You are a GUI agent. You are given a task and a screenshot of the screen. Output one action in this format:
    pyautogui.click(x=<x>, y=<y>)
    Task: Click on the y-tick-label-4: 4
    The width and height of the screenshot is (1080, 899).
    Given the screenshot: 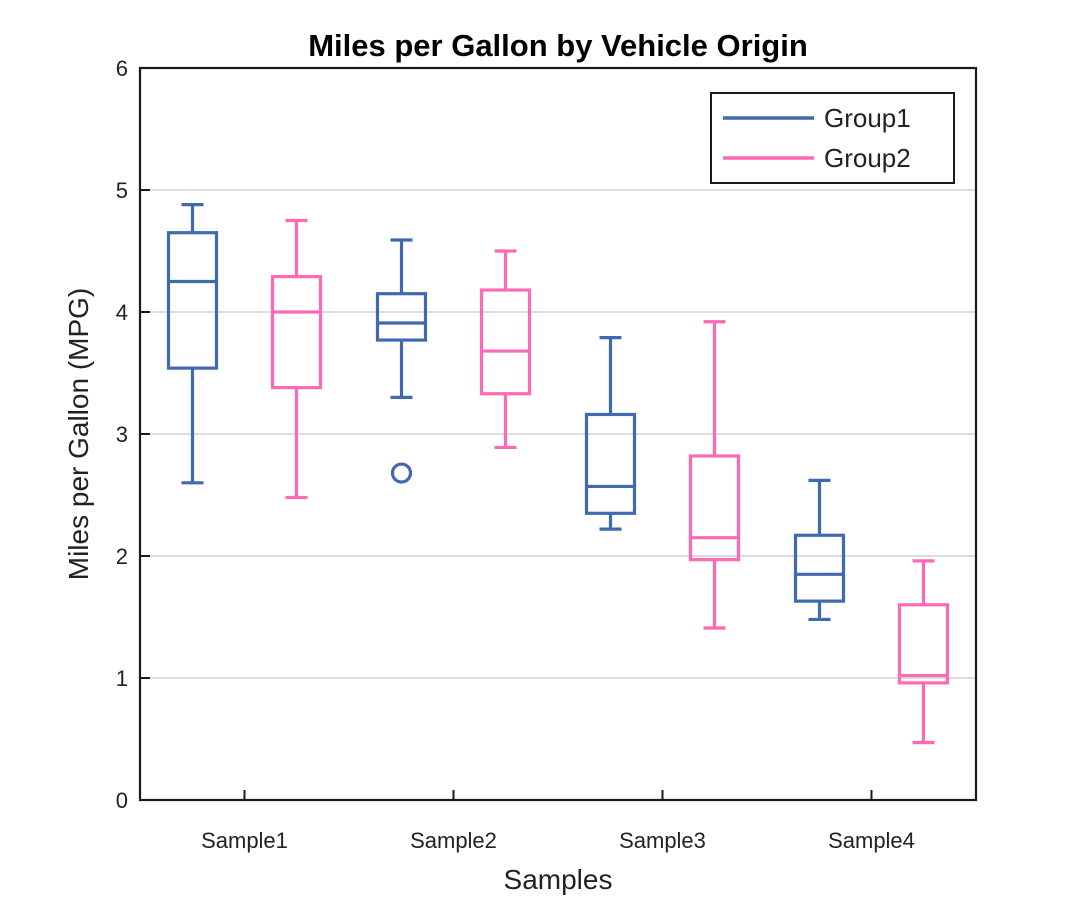 What is the action you would take?
    pyautogui.click(x=122, y=312)
    